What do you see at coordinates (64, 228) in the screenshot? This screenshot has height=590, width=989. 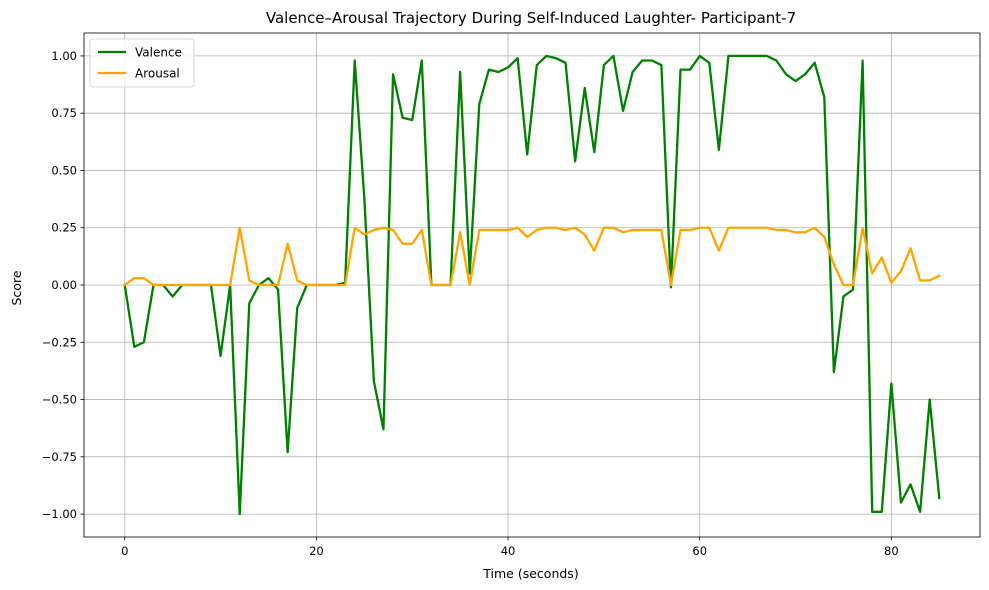 I see `y-tick-label: 0.25` at bounding box center [64, 228].